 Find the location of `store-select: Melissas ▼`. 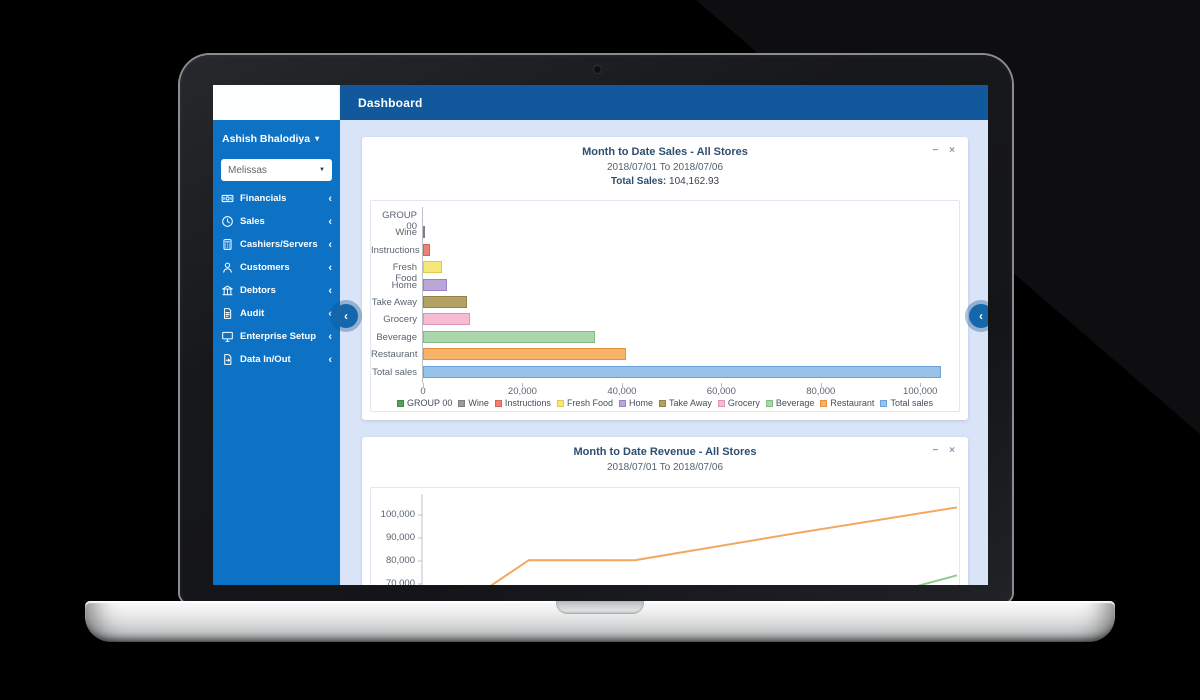

store-select: Melissas ▼ is located at coordinates (276, 170).